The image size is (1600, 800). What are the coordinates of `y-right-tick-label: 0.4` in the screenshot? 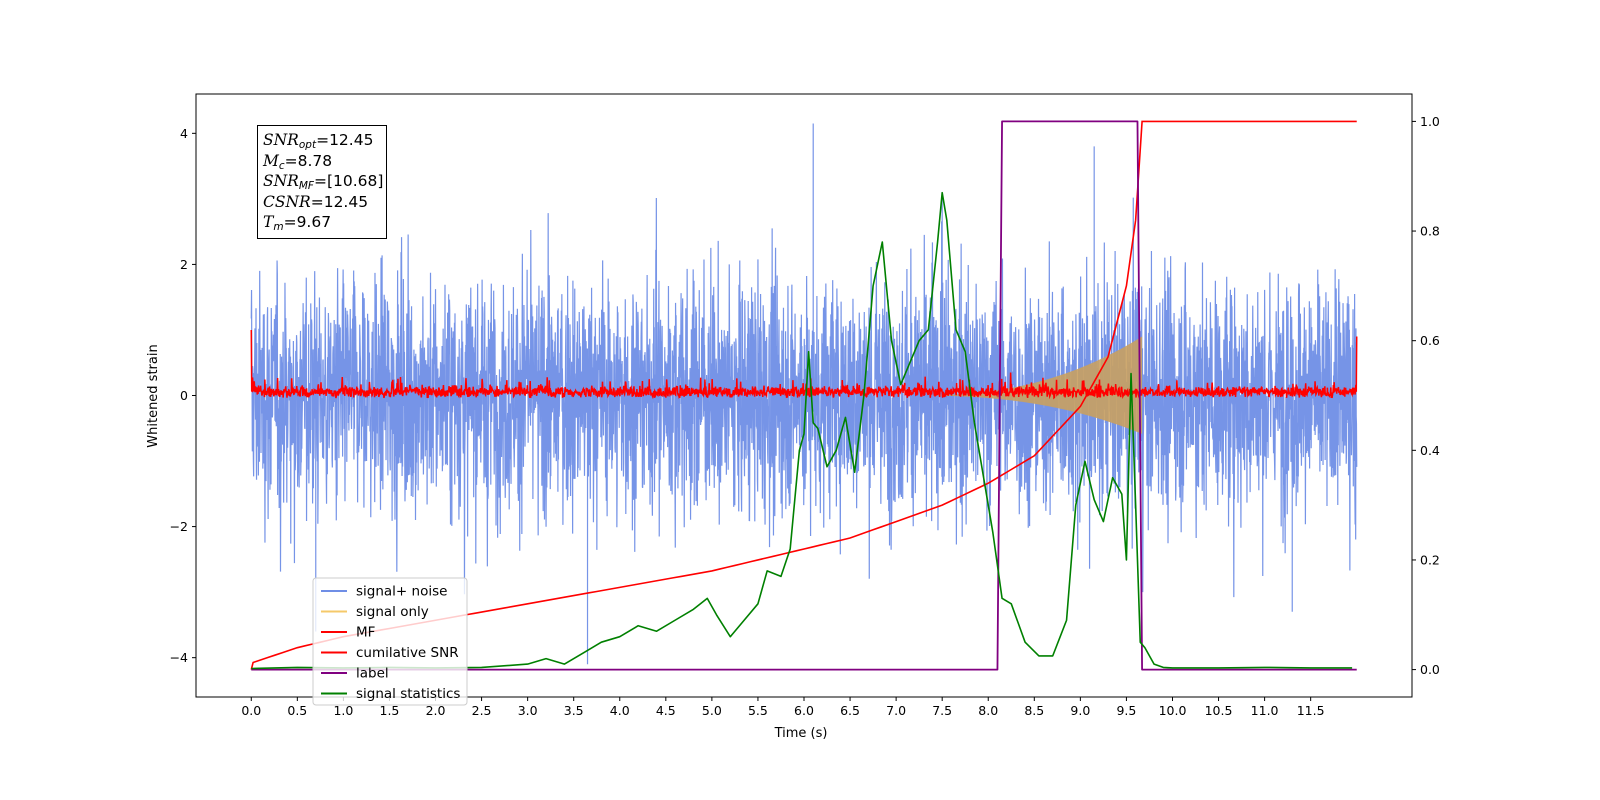 It's located at (1430, 450).